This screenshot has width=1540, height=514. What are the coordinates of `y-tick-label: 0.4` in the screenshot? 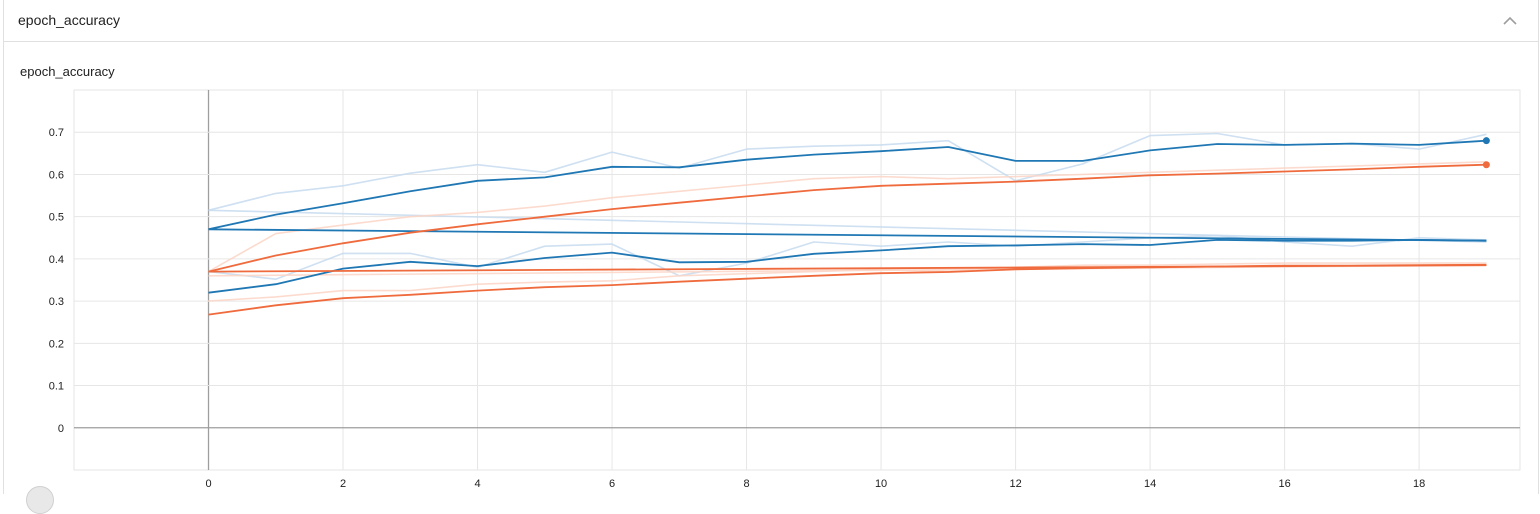 It's located at (56, 260).